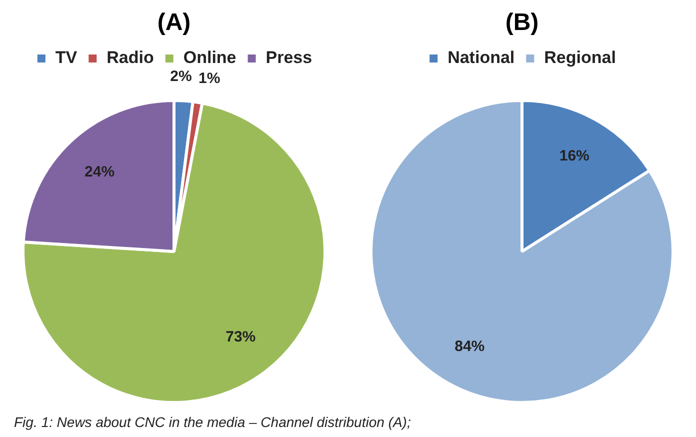 Image resolution: width=696 pixels, height=437 pixels. I want to click on data-label: 2%, so click(181, 76).